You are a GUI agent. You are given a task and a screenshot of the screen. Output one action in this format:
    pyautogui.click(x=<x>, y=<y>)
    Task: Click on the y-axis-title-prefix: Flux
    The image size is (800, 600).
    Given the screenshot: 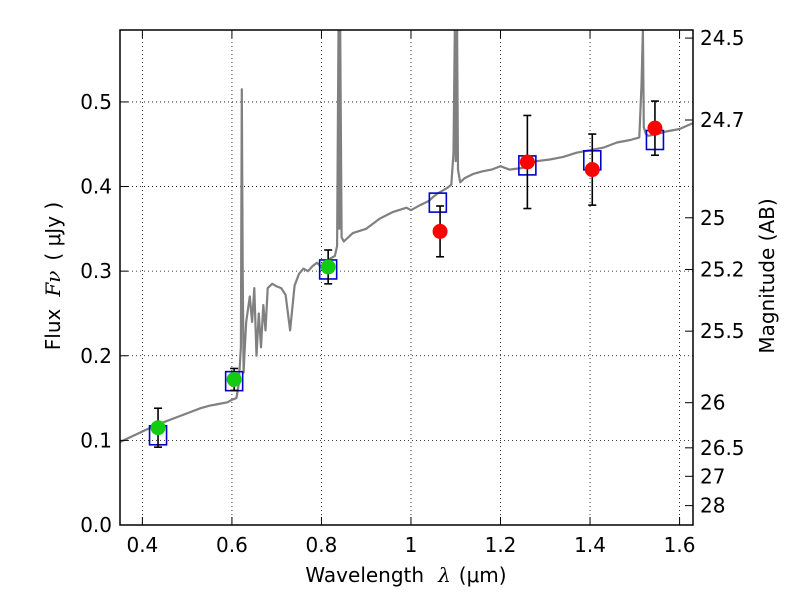 What is the action you would take?
    pyautogui.click(x=53, y=329)
    